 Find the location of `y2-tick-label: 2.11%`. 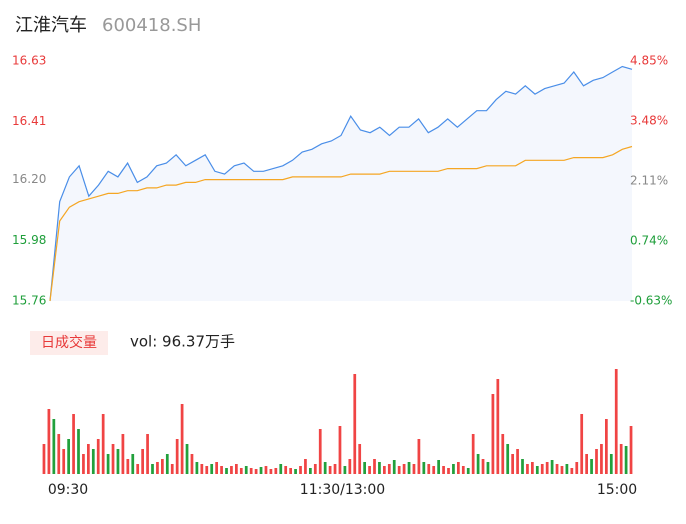

y2-tick-label: 2.11% is located at coordinates (649, 181).